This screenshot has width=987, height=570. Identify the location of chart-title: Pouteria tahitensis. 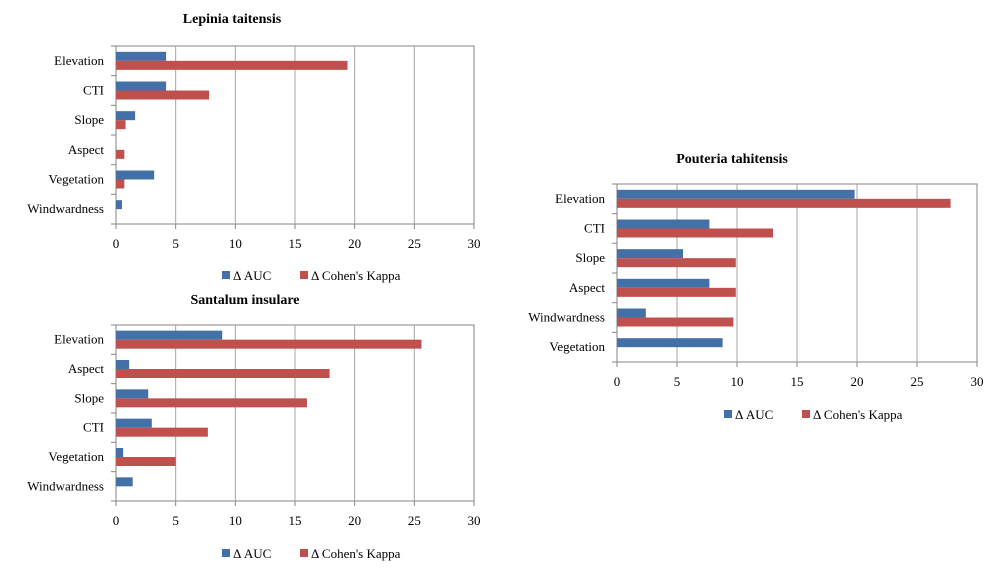
(732, 159).